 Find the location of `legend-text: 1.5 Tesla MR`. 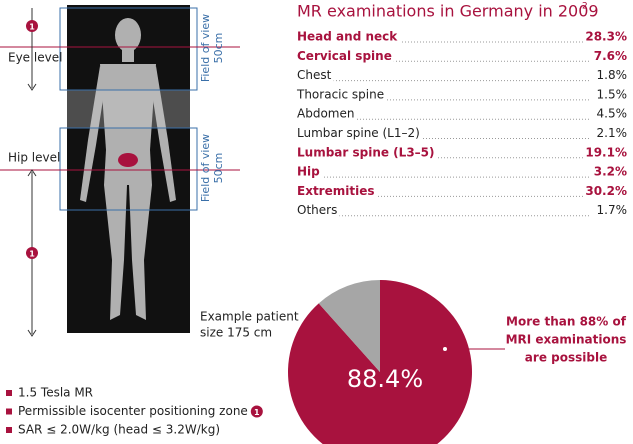

legend-text: 1.5 Tesla MR is located at coordinates (55, 393).